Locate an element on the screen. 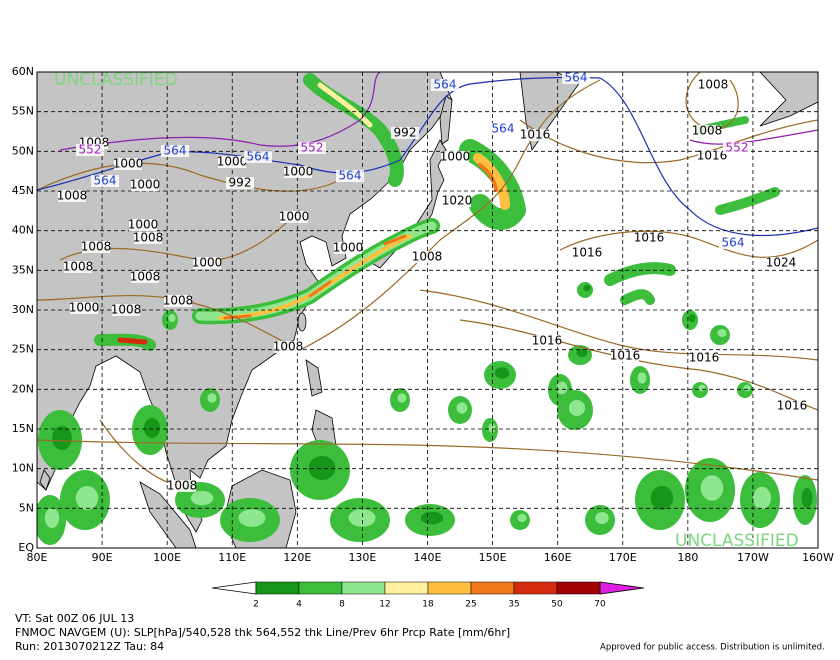 This screenshot has width=840, height=660. sakhalin is located at coordinates (446, 120).